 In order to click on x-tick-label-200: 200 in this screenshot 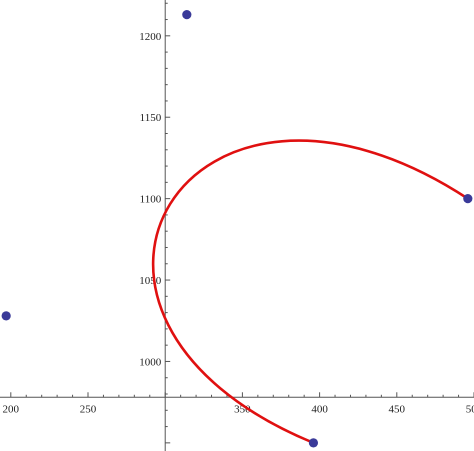, I will do `click(11, 409)`.